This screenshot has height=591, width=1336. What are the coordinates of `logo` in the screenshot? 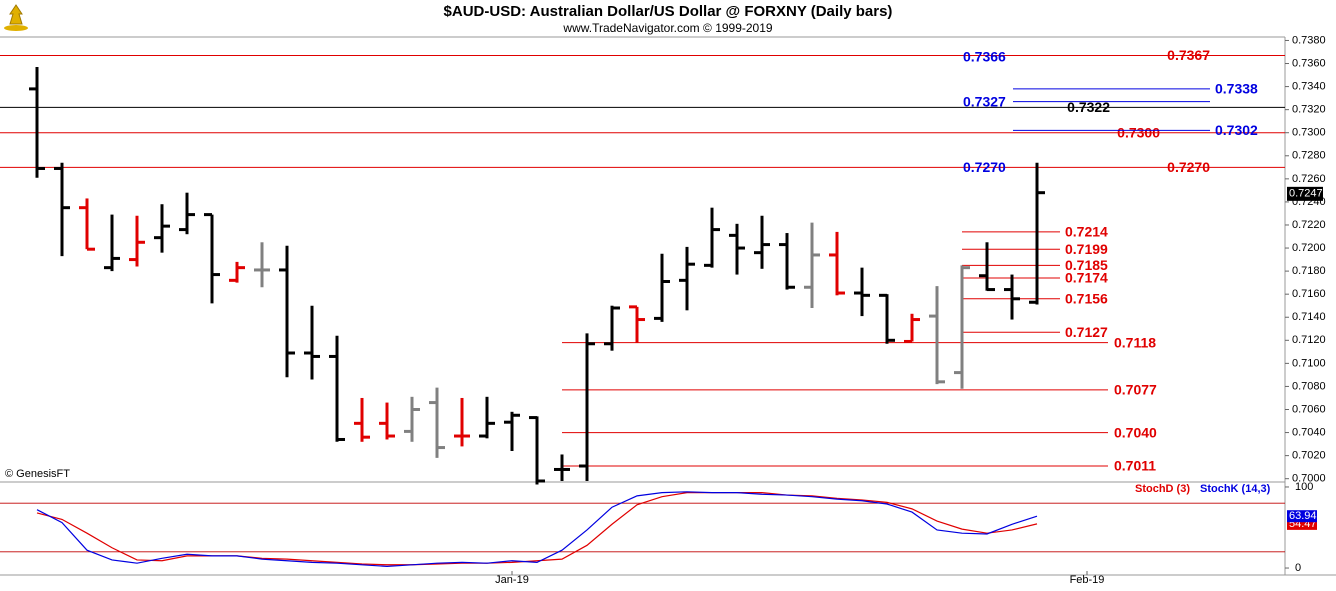 It's located at (16, 17).